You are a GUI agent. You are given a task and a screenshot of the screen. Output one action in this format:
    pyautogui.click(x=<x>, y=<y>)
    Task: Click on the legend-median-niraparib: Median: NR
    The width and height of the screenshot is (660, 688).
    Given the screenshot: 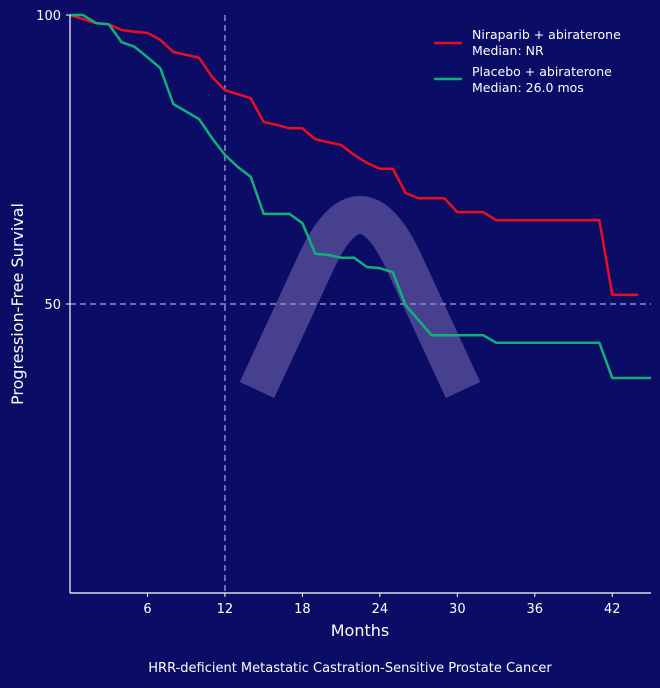 What is the action you would take?
    pyautogui.click(x=508, y=50)
    